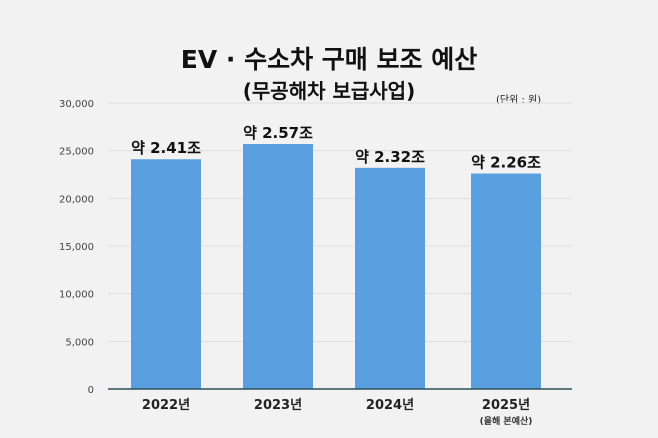  What do you see at coordinates (76, 295) in the screenshot?
I see `y-tick-label: 10,000` at bounding box center [76, 295].